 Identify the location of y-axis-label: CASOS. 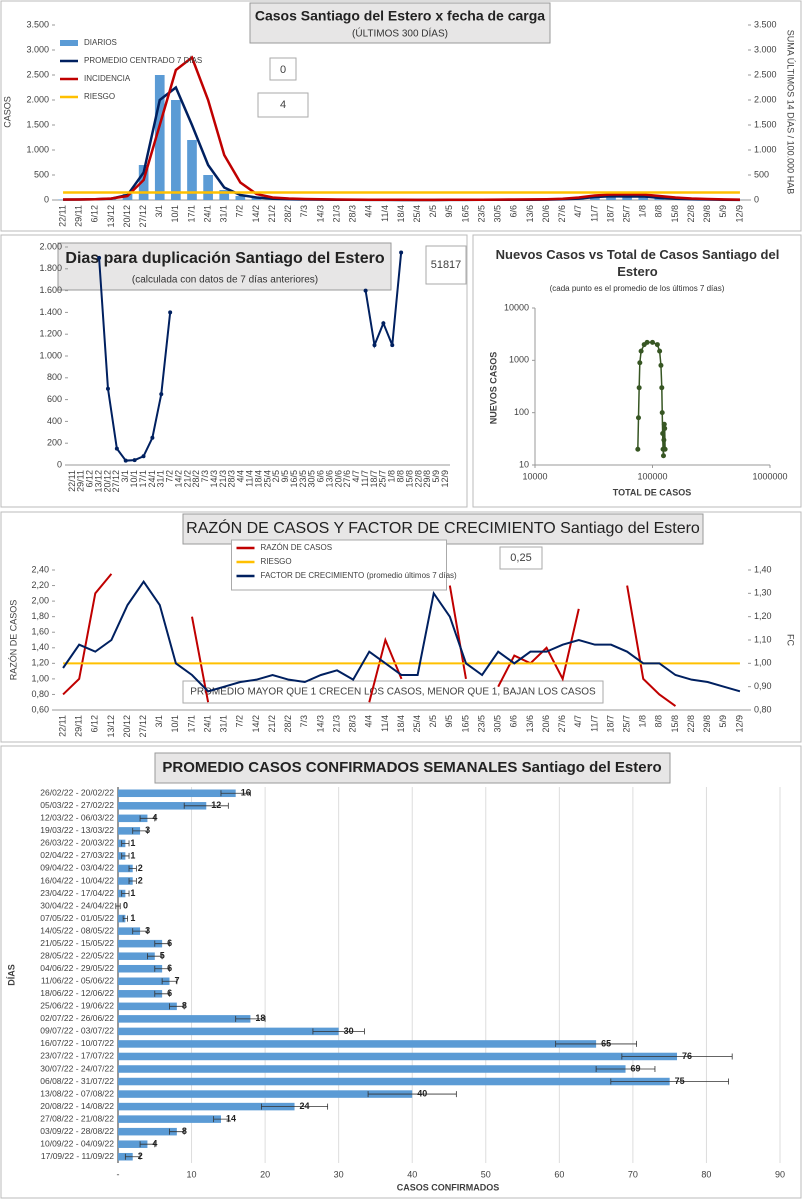
(7, 112).